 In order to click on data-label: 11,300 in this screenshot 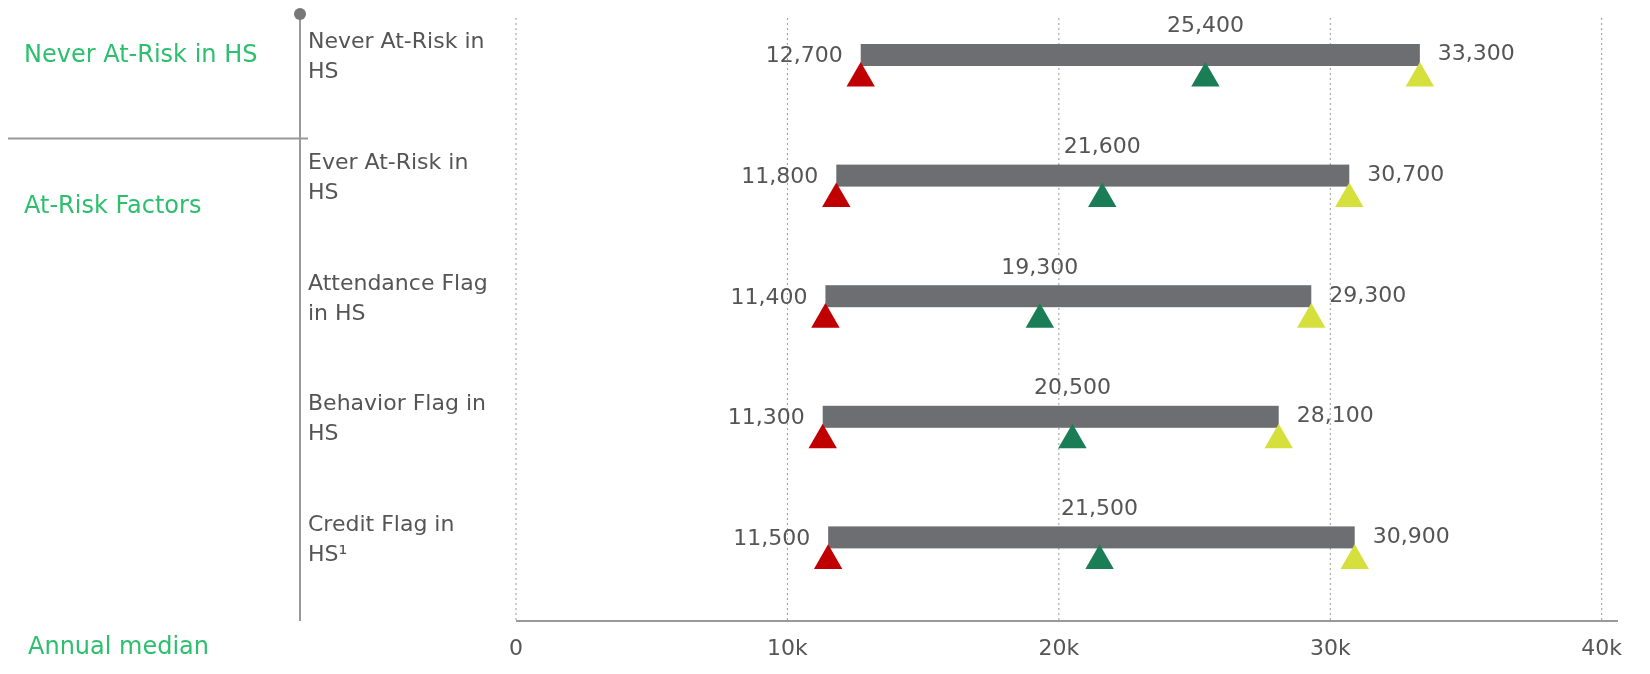, I will do `click(766, 417)`.